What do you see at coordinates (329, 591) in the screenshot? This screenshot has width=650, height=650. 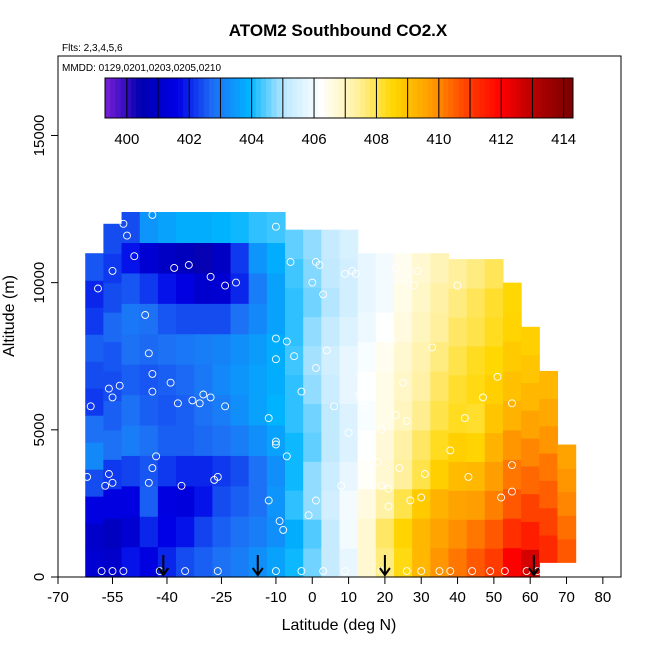 I see `x-axis: -70 -55 -40 -25 -10 0 10 20 30 40 50 60 70 80` at bounding box center [329, 591].